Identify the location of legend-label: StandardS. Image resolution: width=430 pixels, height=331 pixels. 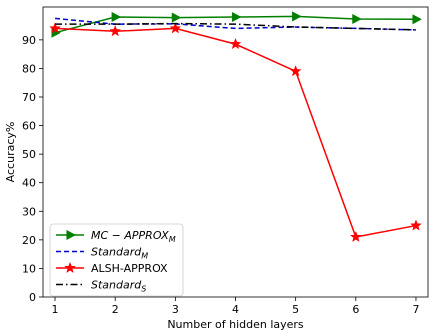
(118, 286).